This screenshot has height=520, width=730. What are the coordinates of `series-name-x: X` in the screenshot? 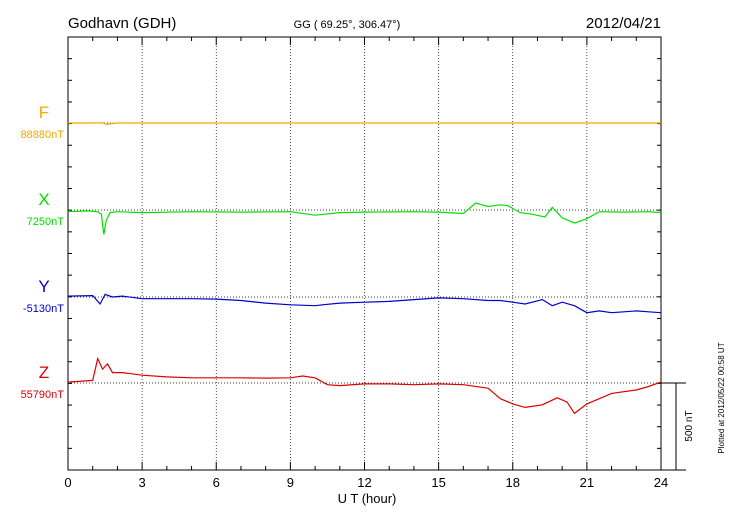 It's located at (43, 199).